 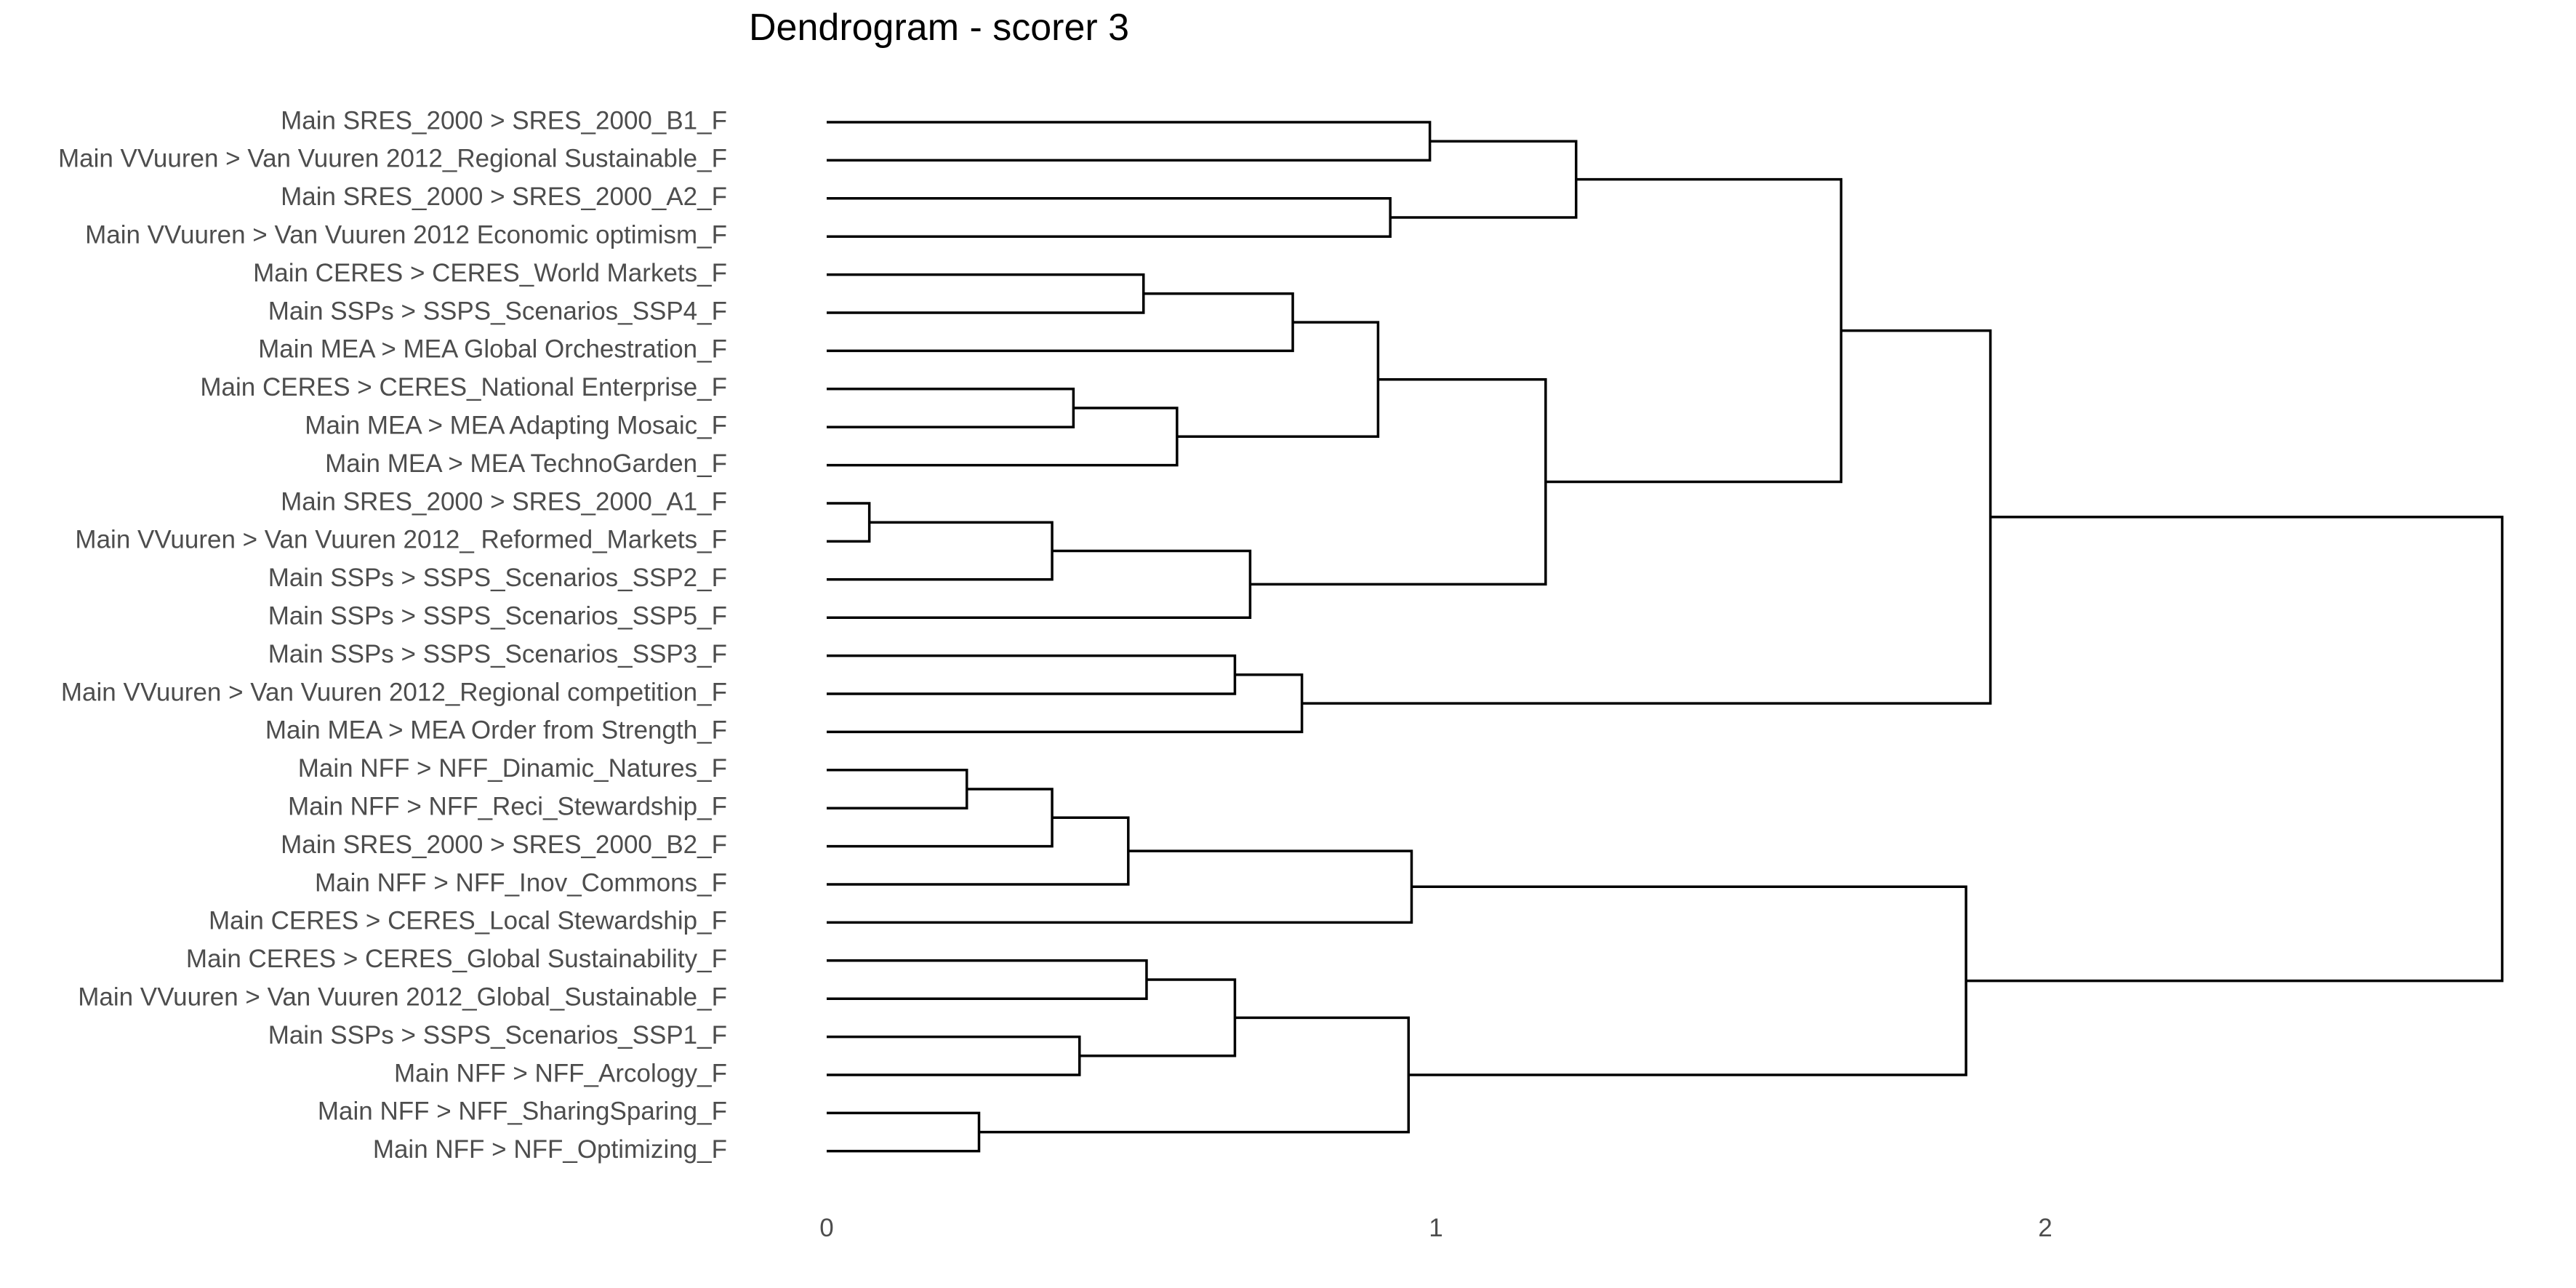 I want to click on leaf-label: Main MEA > MEA TechnoGarden_F, so click(x=526, y=463).